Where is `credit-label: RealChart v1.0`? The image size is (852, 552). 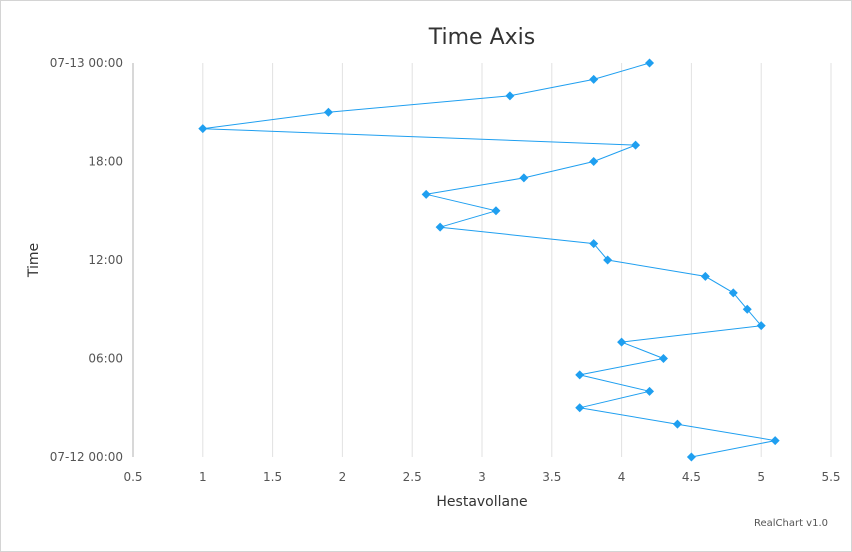
credit-label: RealChart v1.0 is located at coordinates (791, 523).